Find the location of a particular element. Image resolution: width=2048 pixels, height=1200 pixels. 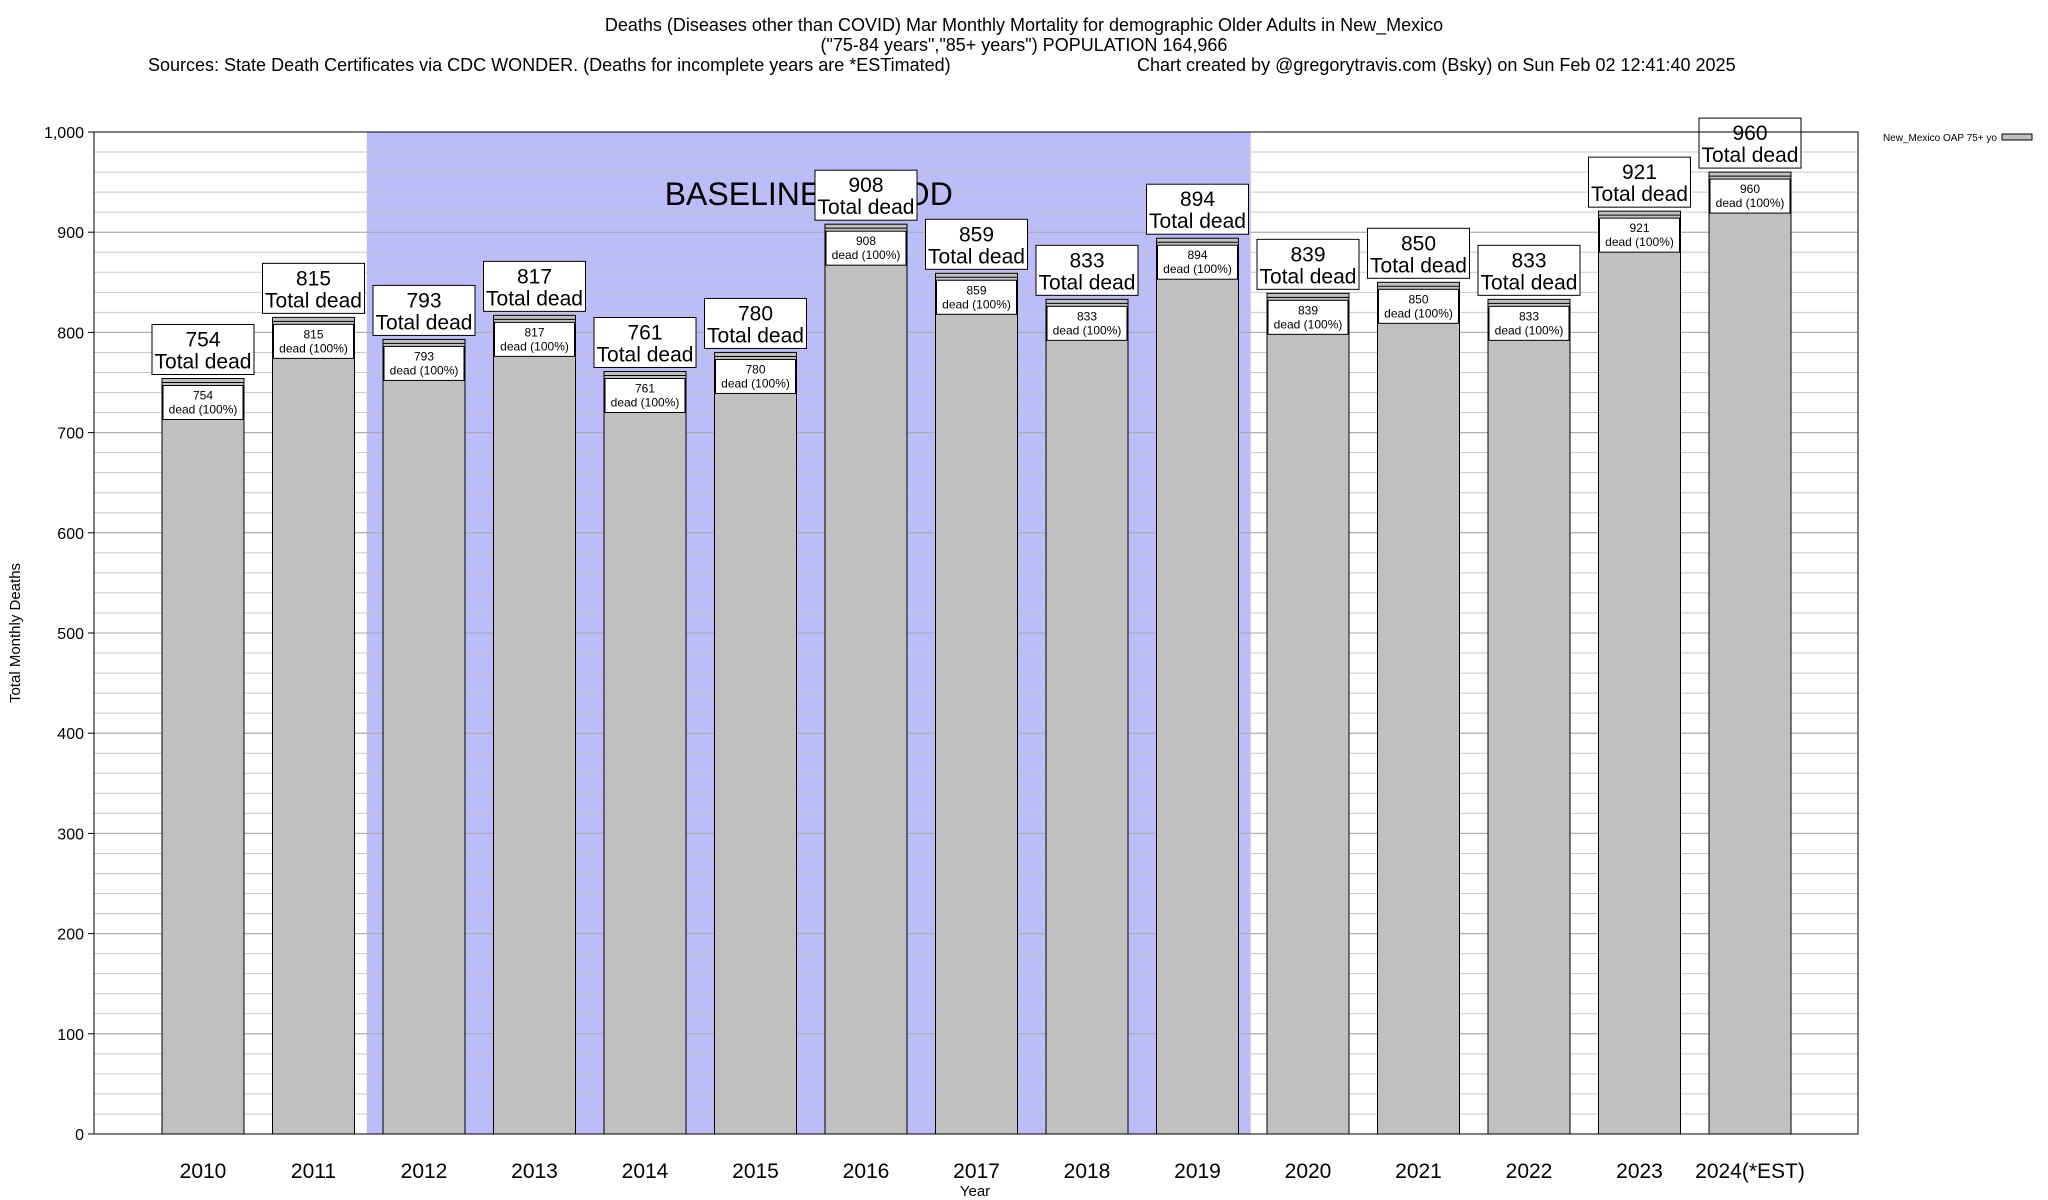

y-tick-label: 500 is located at coordinates (70, 634).